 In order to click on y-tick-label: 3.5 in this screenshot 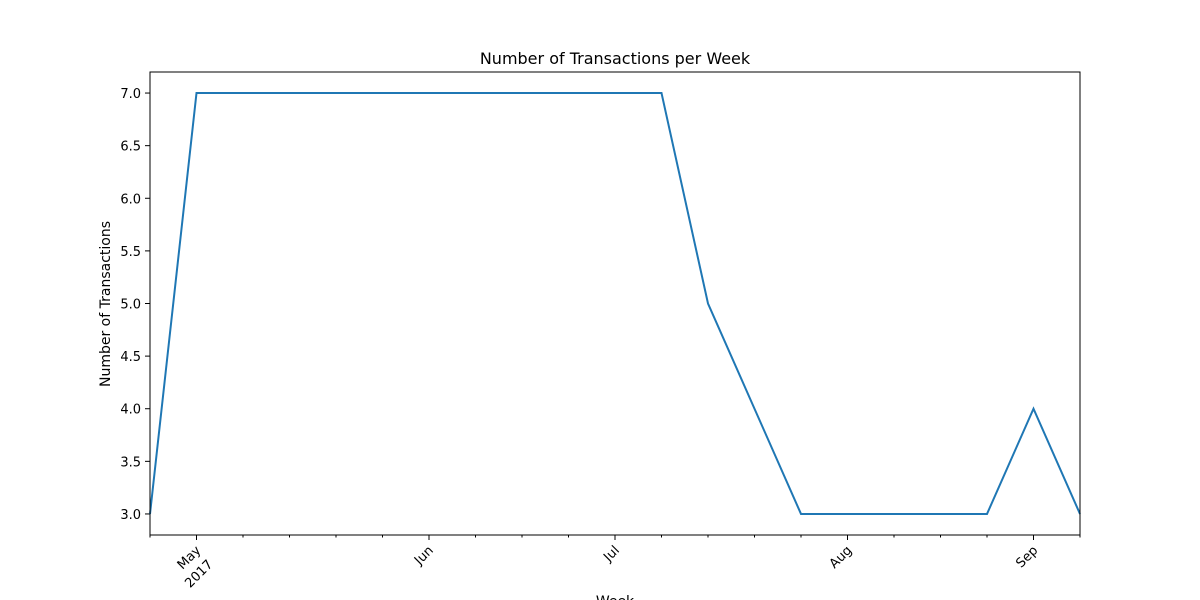, I will do `click(130, 462)`.